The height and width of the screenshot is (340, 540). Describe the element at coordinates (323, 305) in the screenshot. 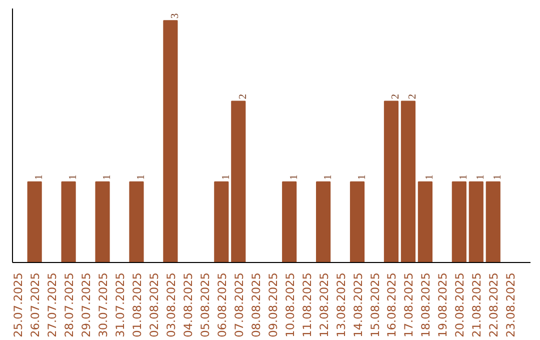

I see `x-tick-label: 12.08.2025` at that location.